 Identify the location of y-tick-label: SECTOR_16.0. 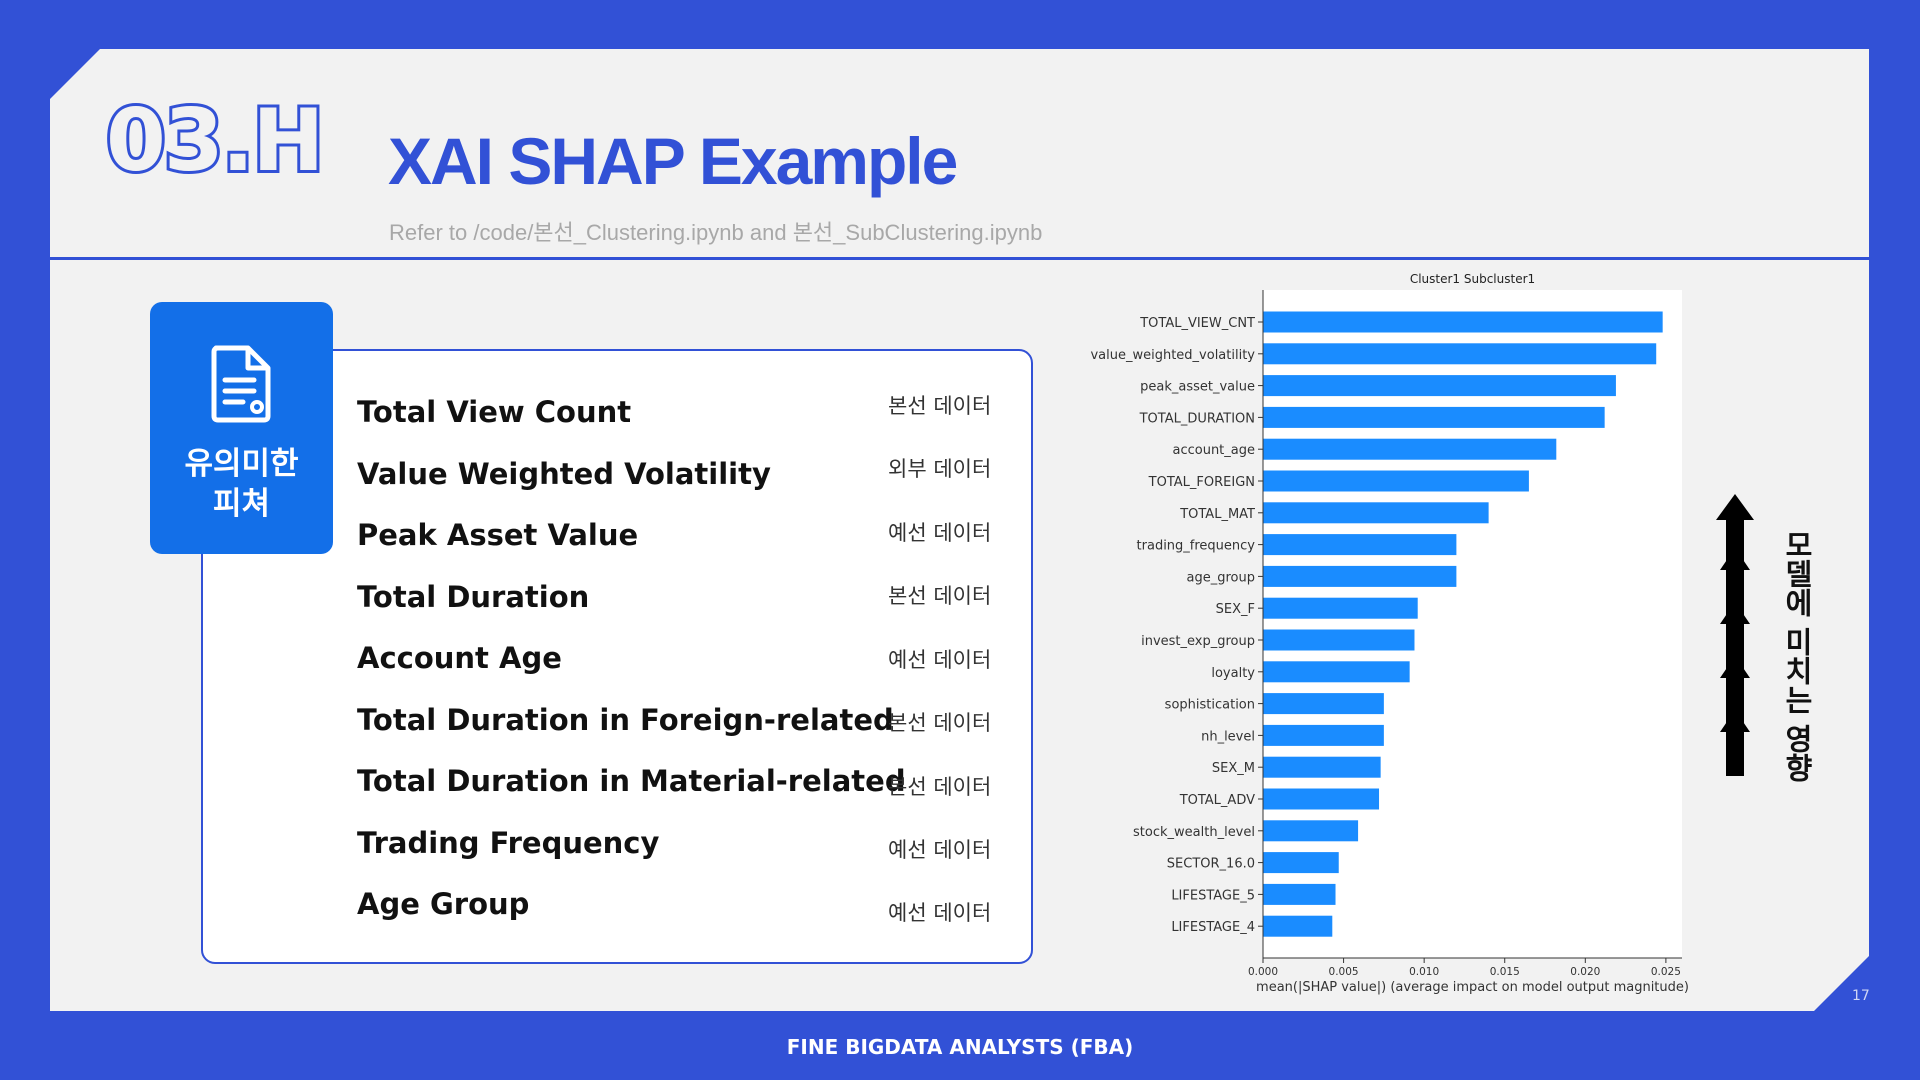
(1211, 864).